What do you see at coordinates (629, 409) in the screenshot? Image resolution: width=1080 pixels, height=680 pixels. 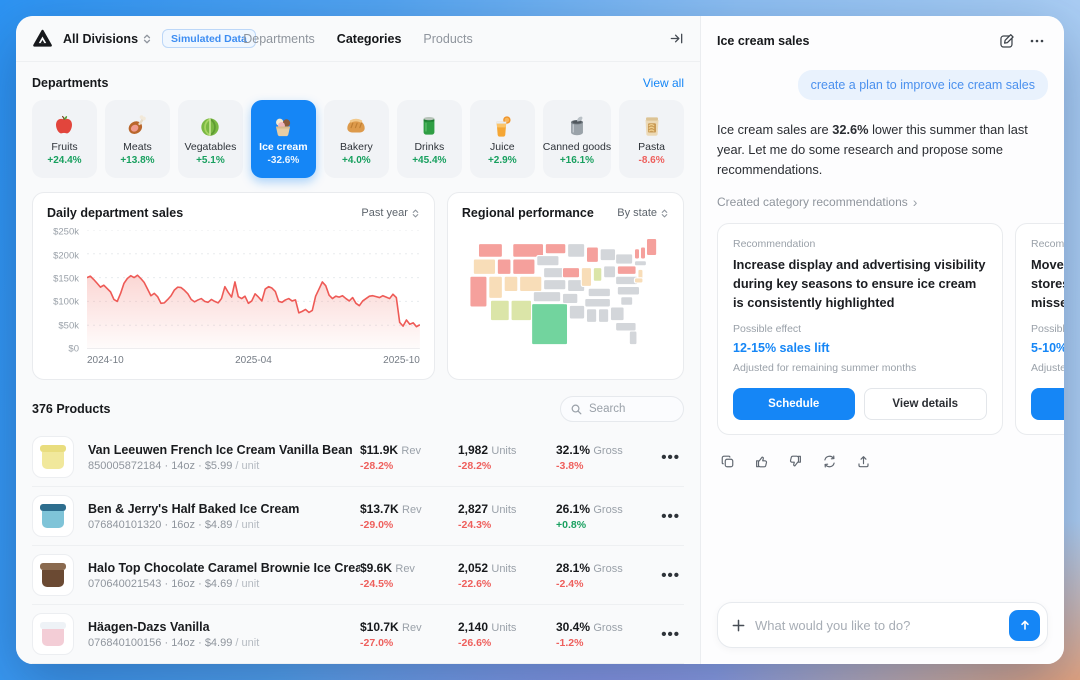 I see `search-input` at bounding box center [629, 409].